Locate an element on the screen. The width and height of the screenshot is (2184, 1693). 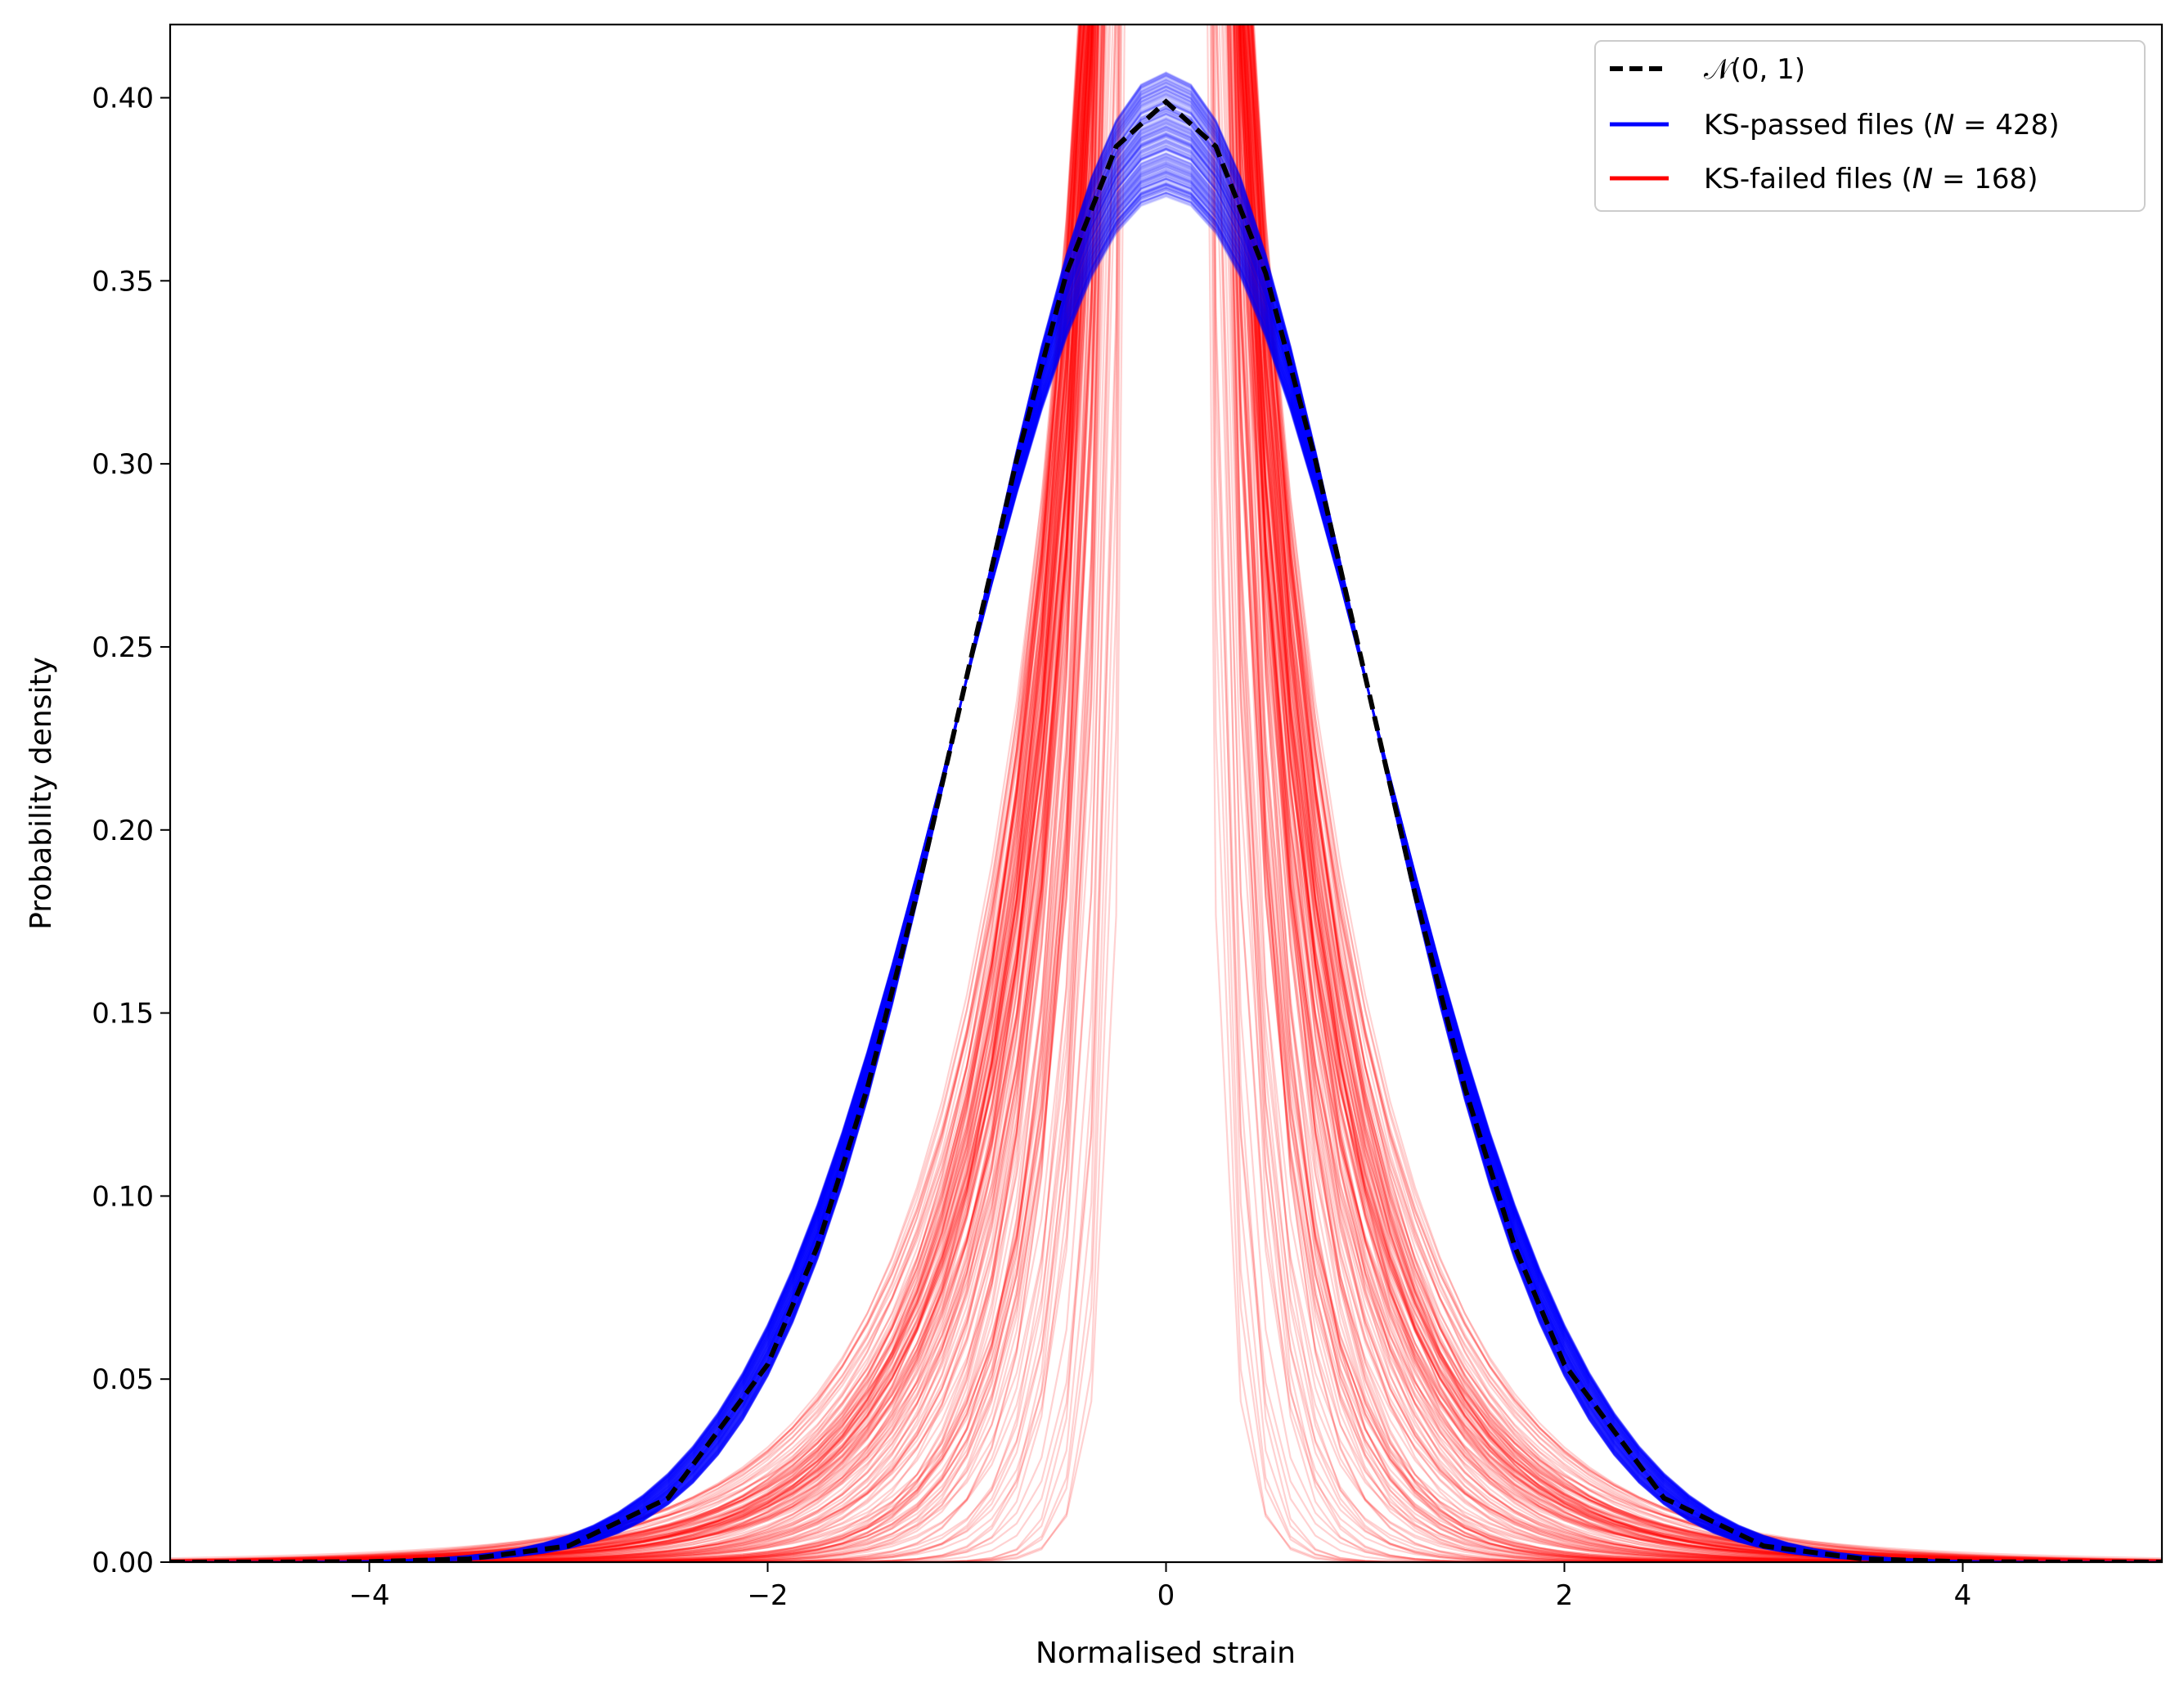
x-tick-label: 2 is located at coordinates (1565, 1595).